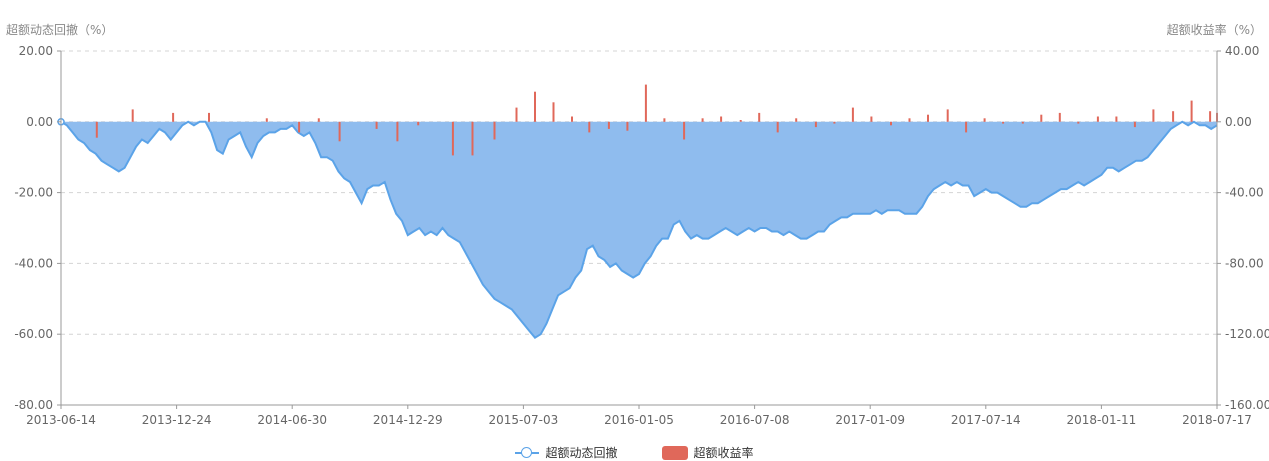  What do you see at coordinates (524, 420) in the screenshot?
I see `x-tick-label: 2015-07-03` at bounding box center [524, 420].